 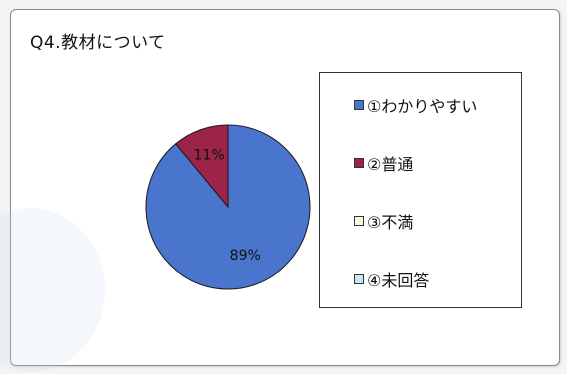 I want to click on background-circle-decoration, so click(x=52, y=290).